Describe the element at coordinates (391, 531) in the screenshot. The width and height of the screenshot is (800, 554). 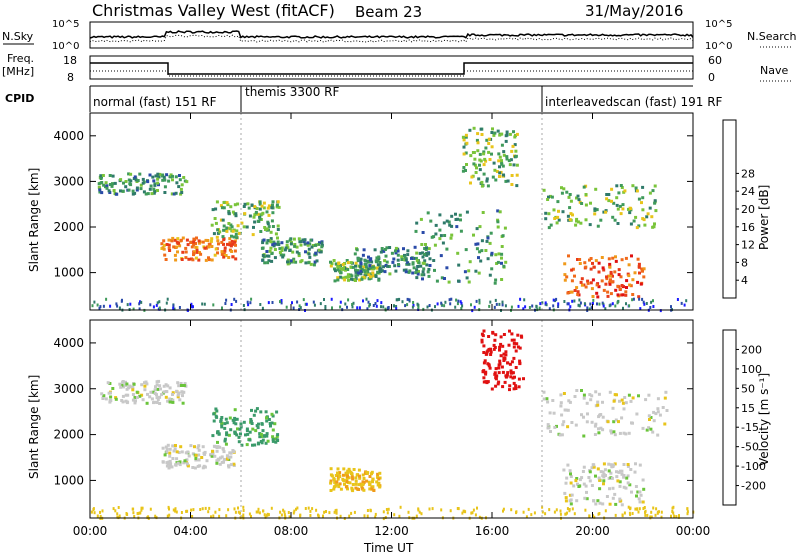
I see `time-tick-label: 12:00` at that location.